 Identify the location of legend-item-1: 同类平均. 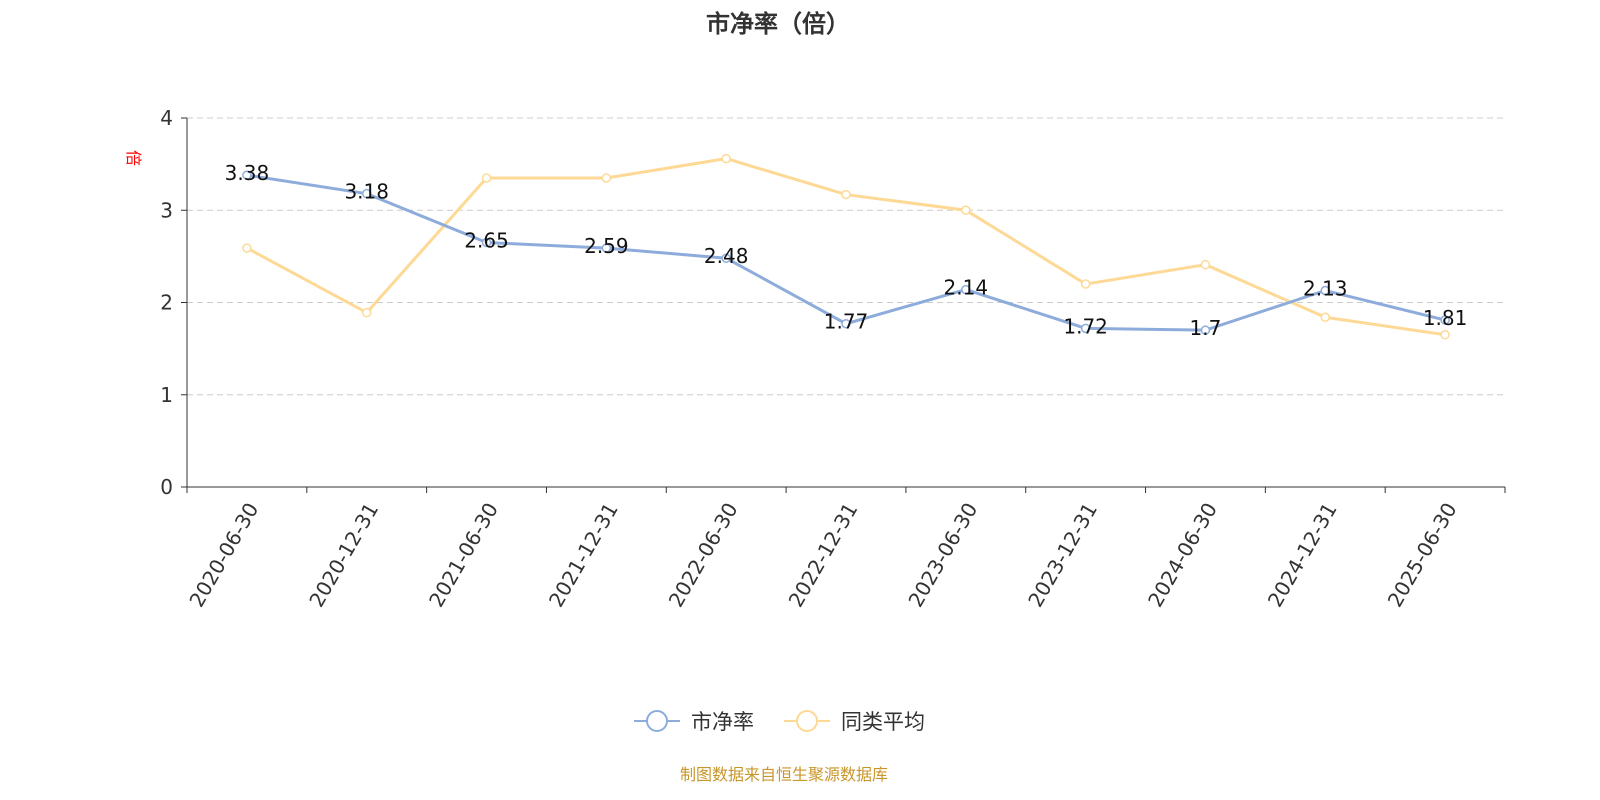
(854, 722).